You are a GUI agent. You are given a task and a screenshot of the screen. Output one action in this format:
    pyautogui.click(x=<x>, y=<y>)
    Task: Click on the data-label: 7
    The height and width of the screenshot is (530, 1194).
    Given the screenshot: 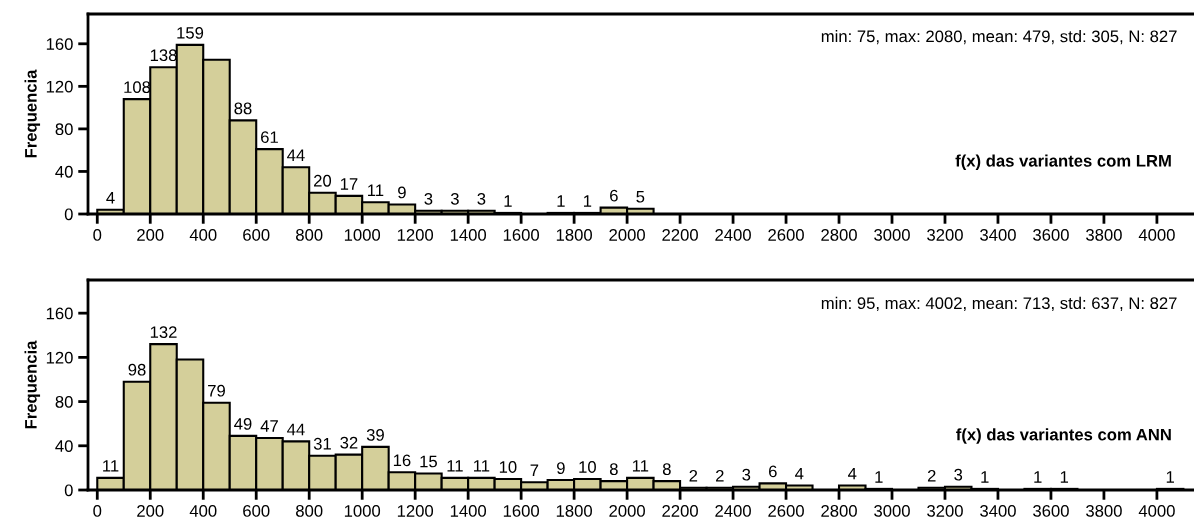 What is the action you would take?
    pyautogui.click(x=534, y=470)
    